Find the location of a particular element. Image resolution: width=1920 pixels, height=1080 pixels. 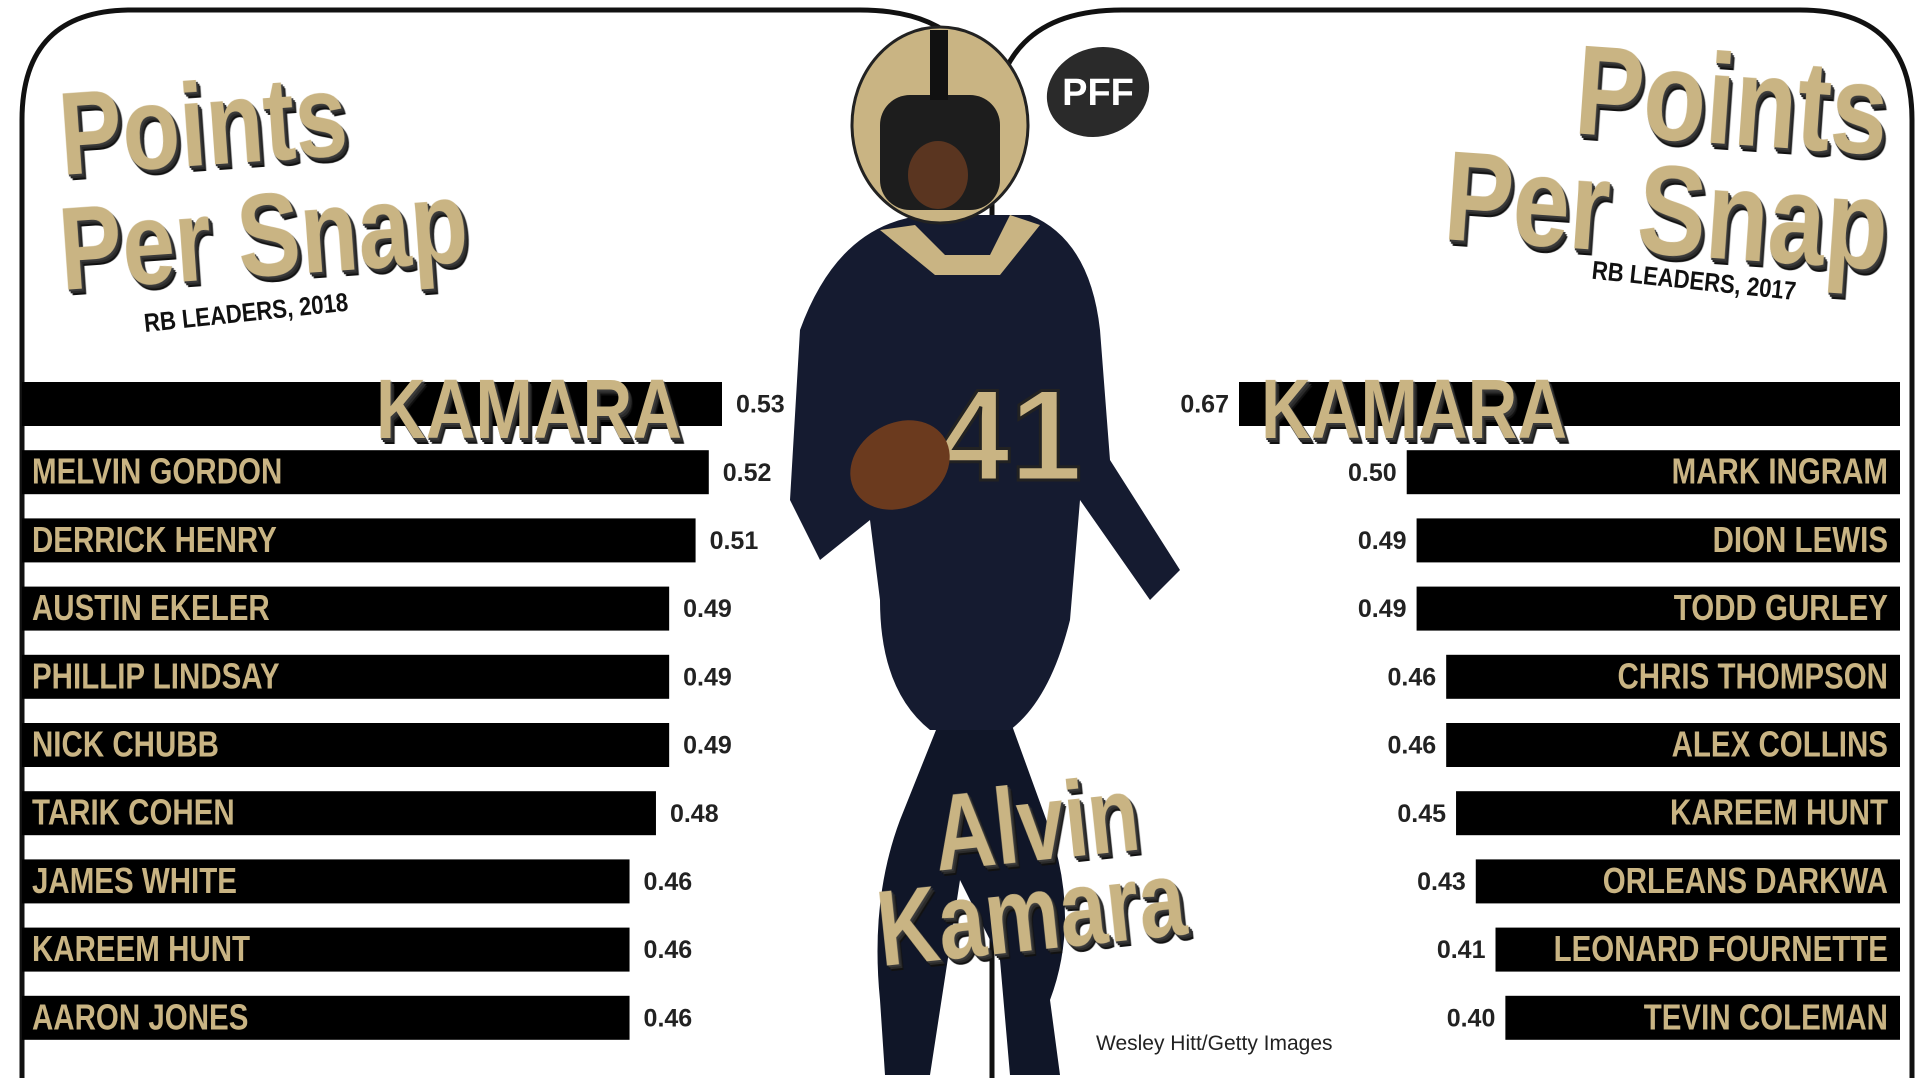

value-label: 0.52 is located at coordinates (747, 473).